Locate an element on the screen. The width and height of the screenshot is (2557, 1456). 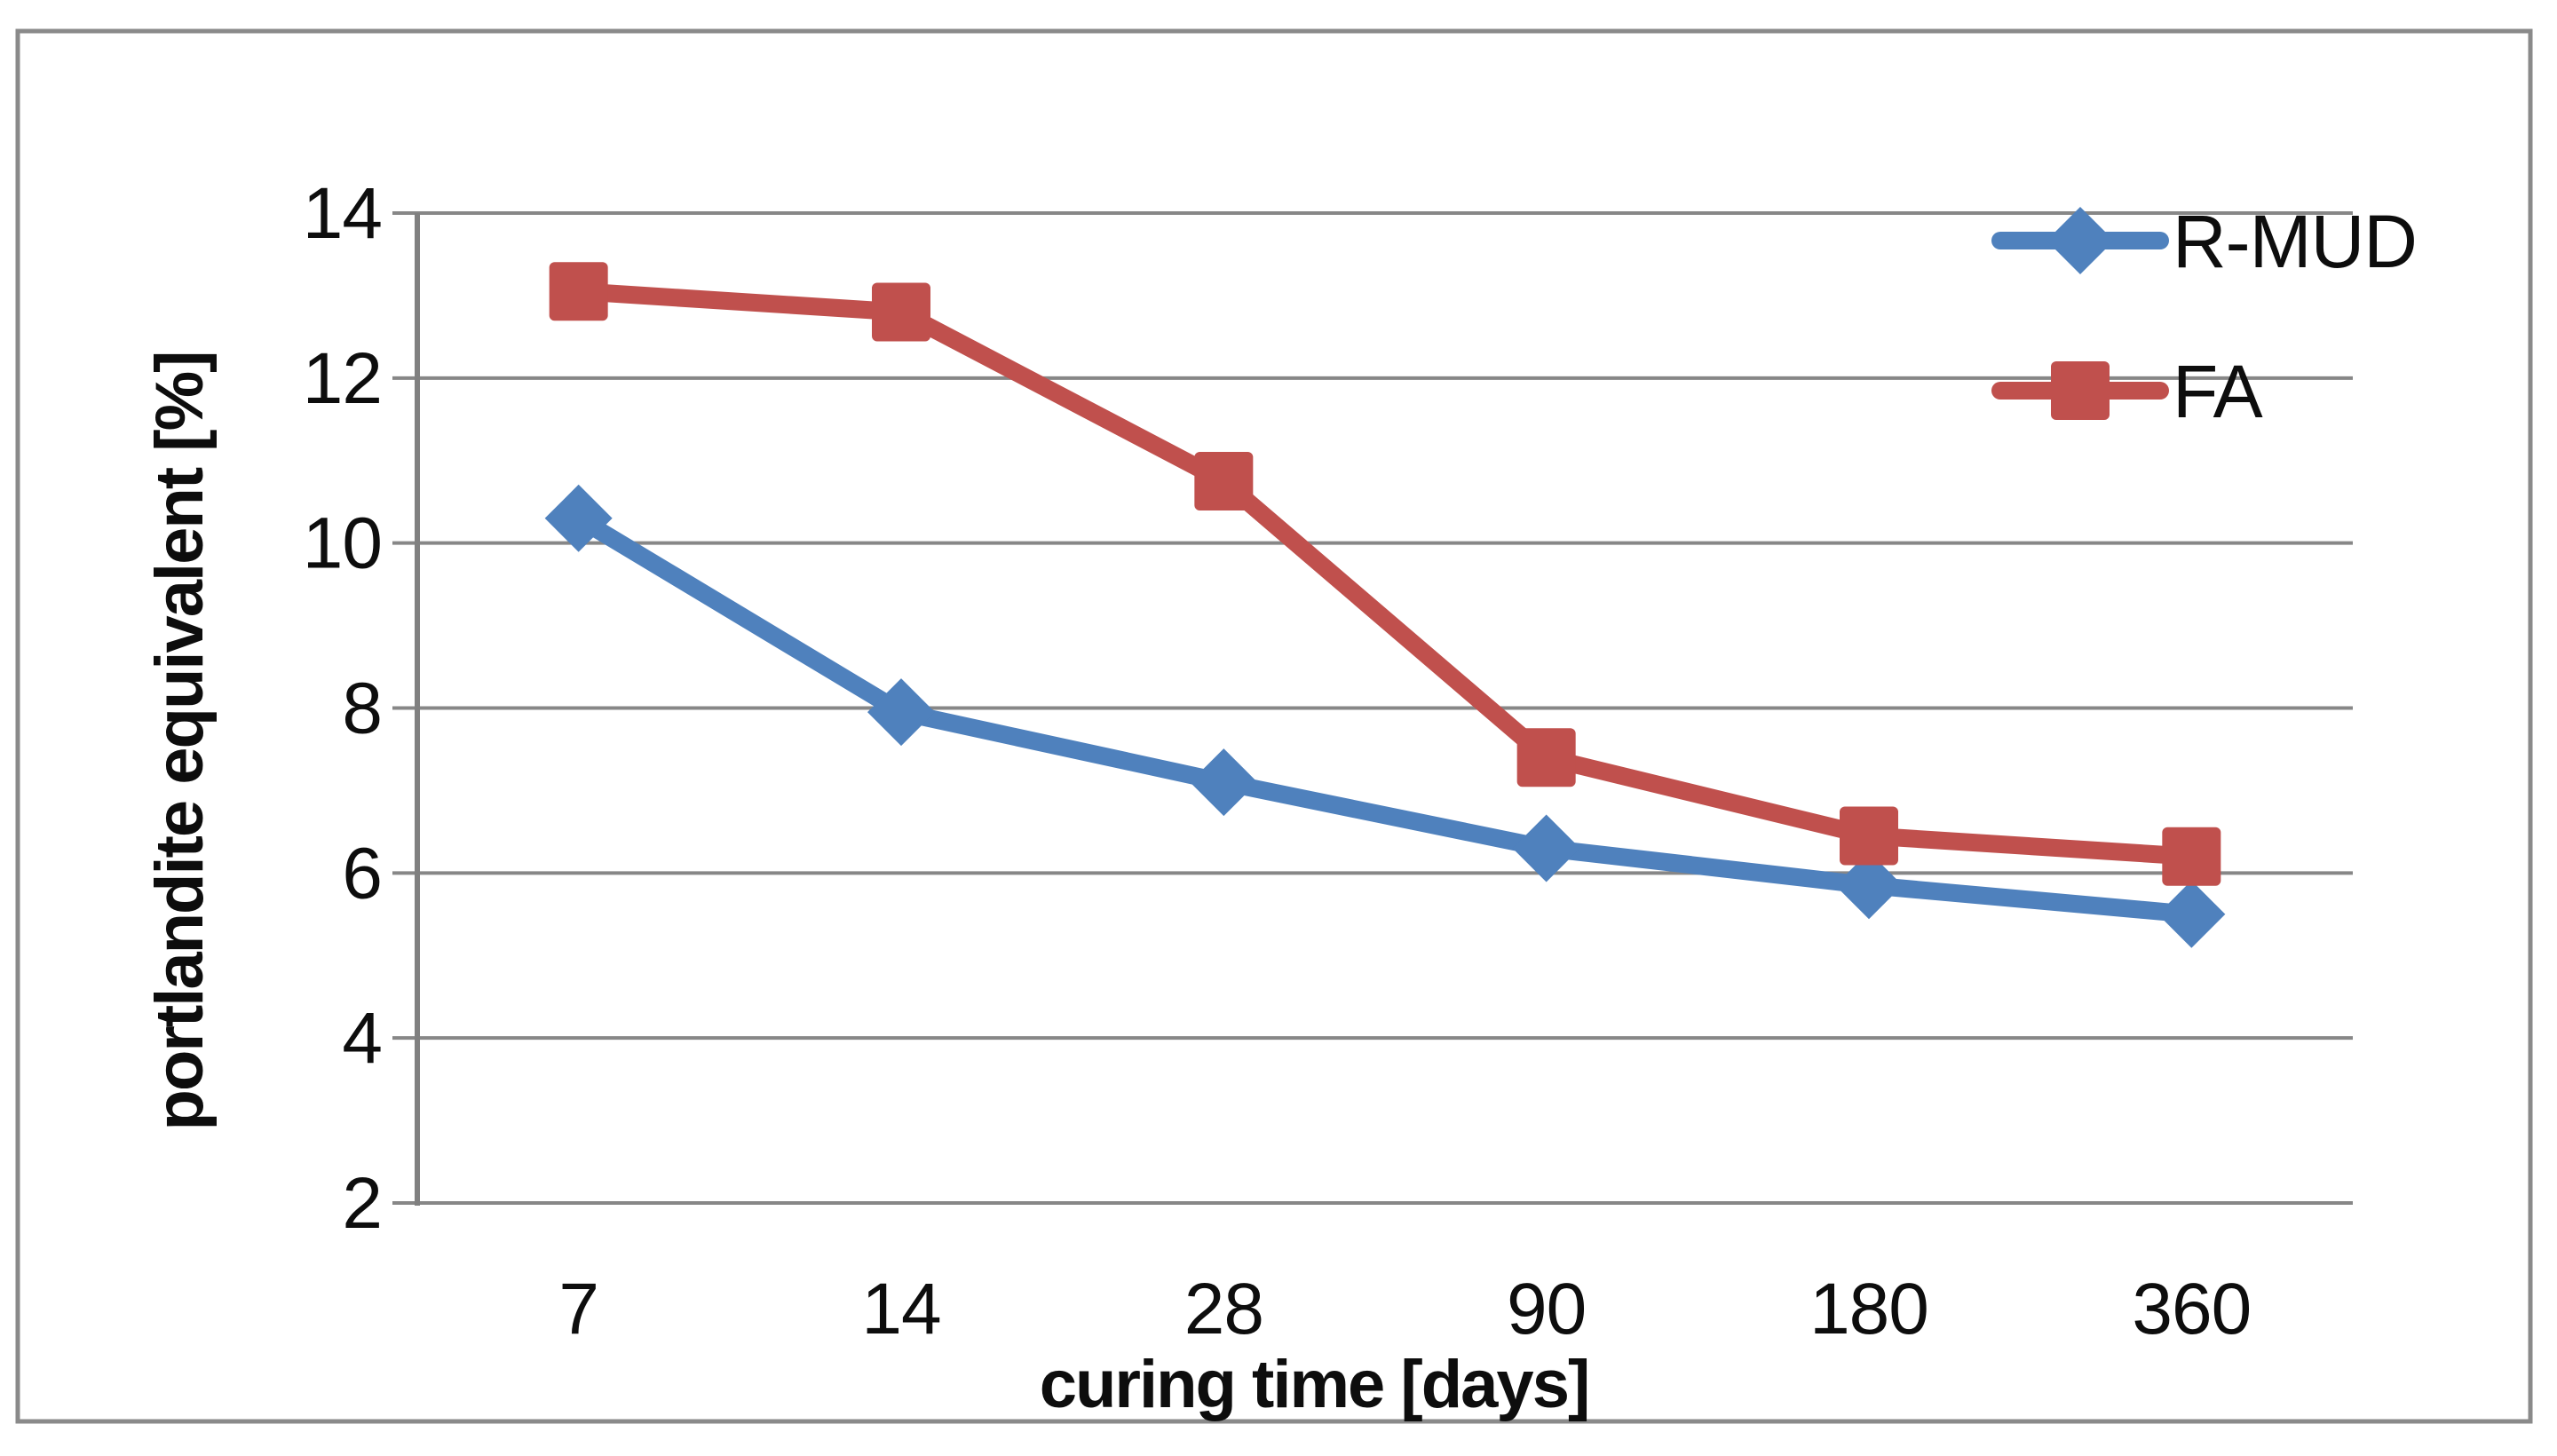
legend-item-fa: FA is located at coordinates (2127, 391).